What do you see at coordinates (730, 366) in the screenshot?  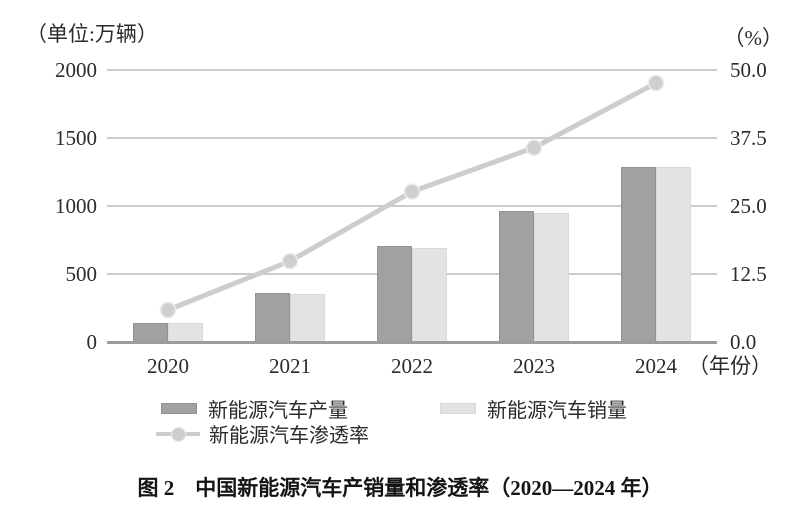 I see `x-axis-unit-label: （年份）` at bounding box center [730, 366].